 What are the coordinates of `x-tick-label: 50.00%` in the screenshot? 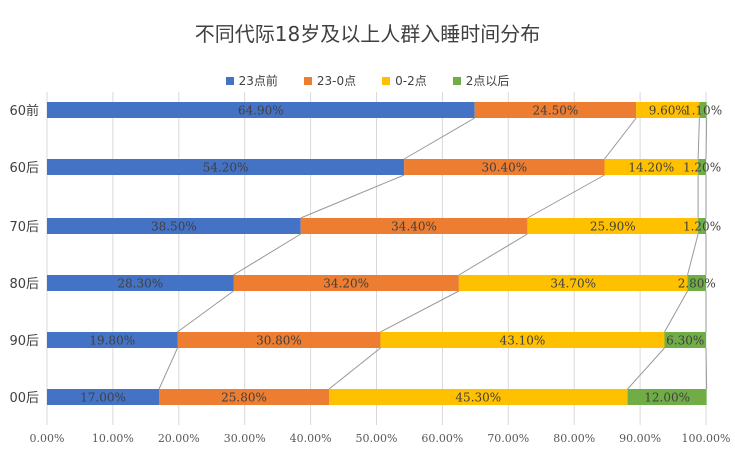 It's located at (377, 438).